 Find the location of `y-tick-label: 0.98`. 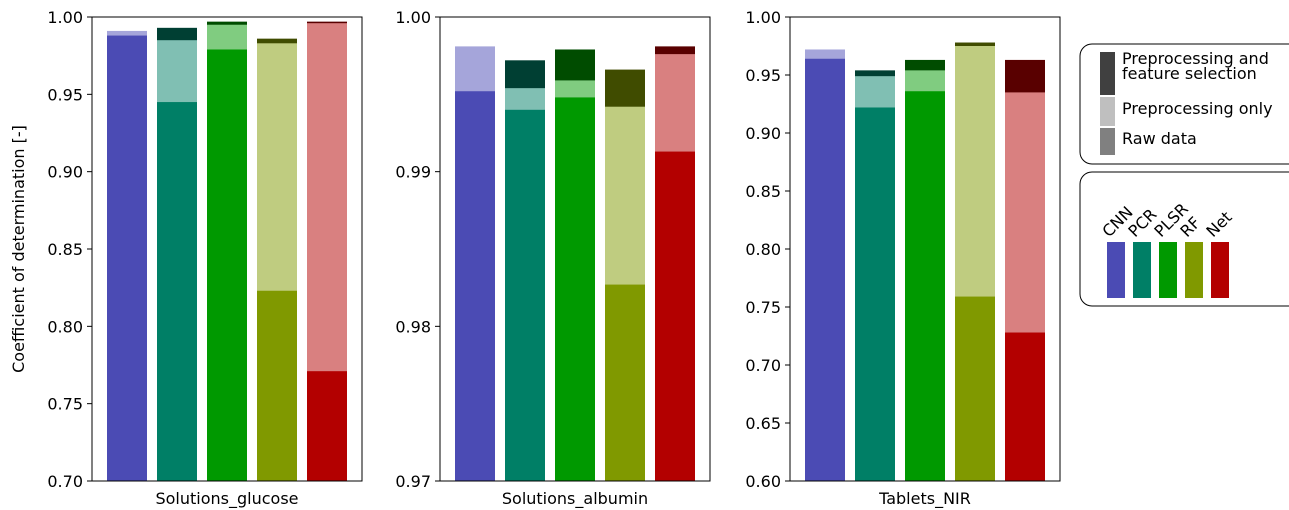

y-tick-label: 0.98 is located at coordinates (413, 326).